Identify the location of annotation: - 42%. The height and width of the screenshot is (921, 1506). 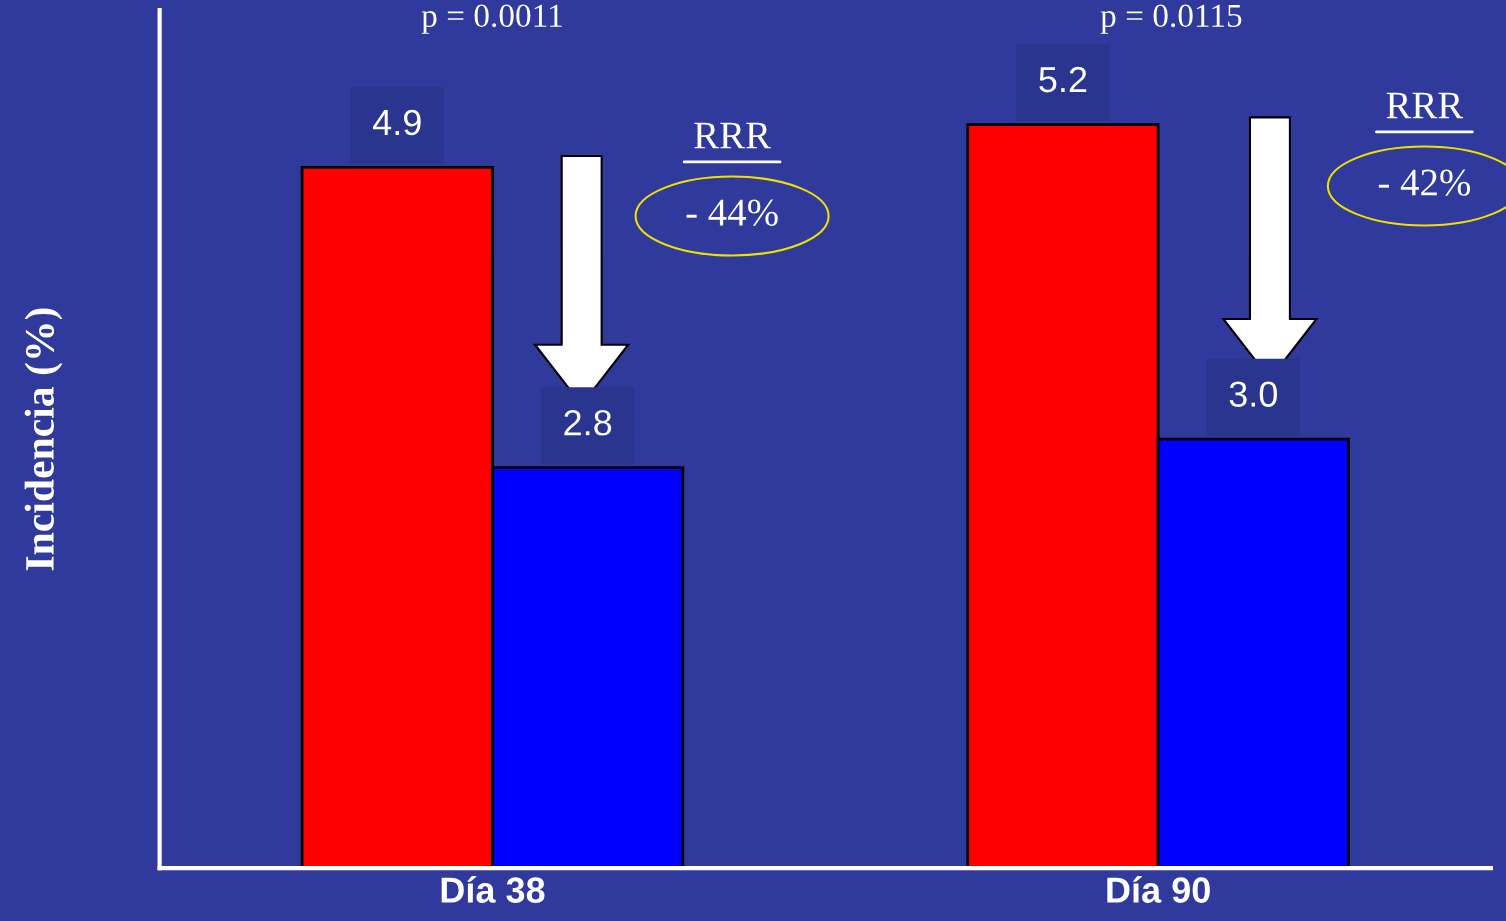
(1424, 182).